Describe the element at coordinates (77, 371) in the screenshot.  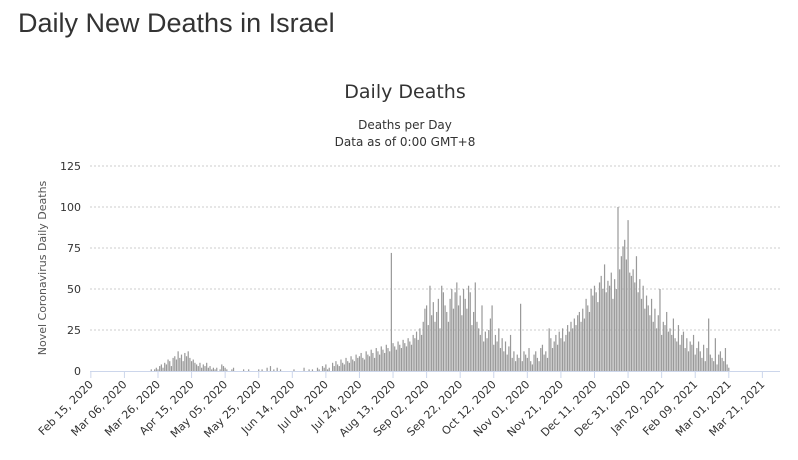
I see `y-tick-label: 0` at that location.